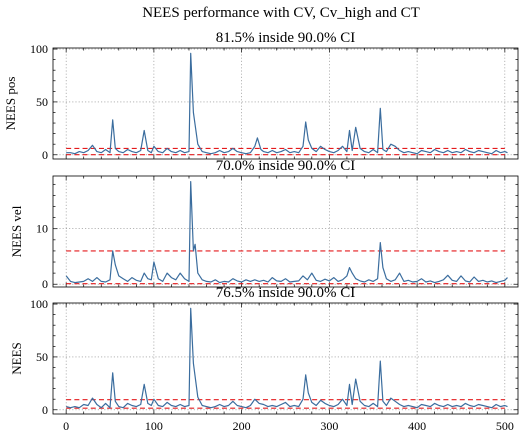  I want to click on y-tick-label: 10, so click(42, 229).